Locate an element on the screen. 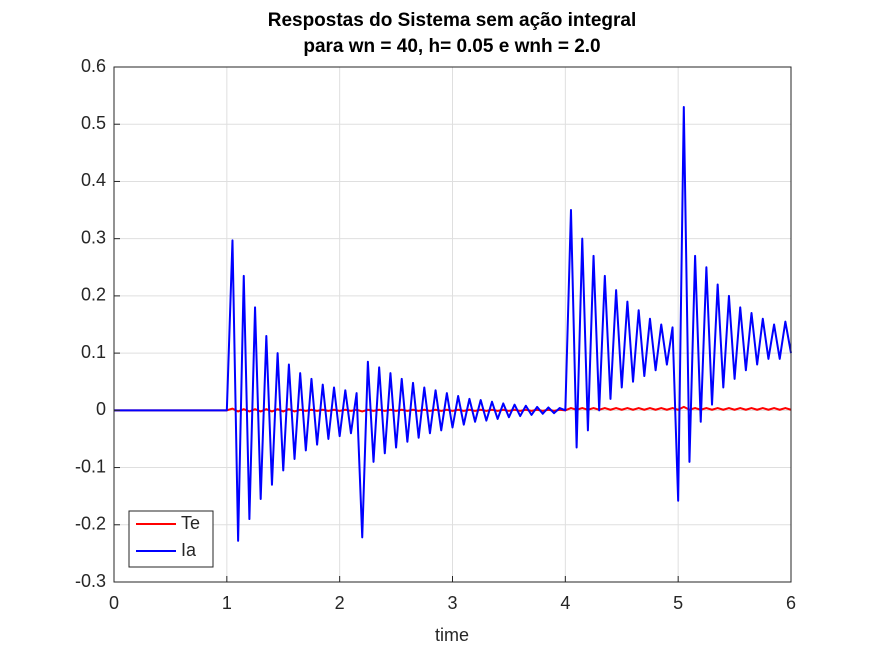 The image size is (875, 656). legend: Te Ia is located at coordinates (171, 539).